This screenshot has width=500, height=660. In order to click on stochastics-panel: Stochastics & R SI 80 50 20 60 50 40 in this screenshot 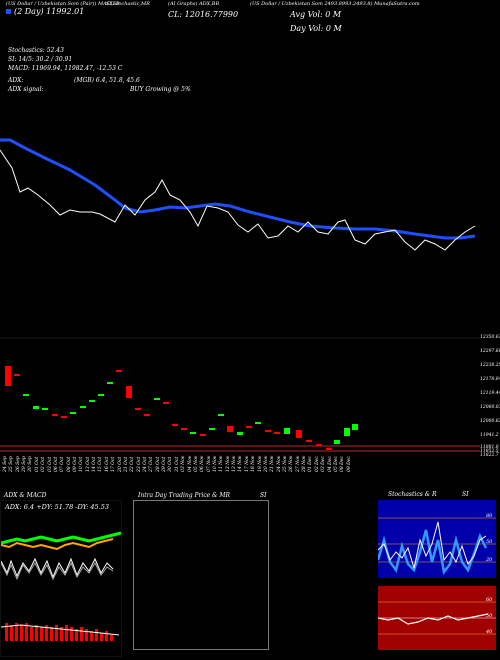, I will do `click(437, 573)`.